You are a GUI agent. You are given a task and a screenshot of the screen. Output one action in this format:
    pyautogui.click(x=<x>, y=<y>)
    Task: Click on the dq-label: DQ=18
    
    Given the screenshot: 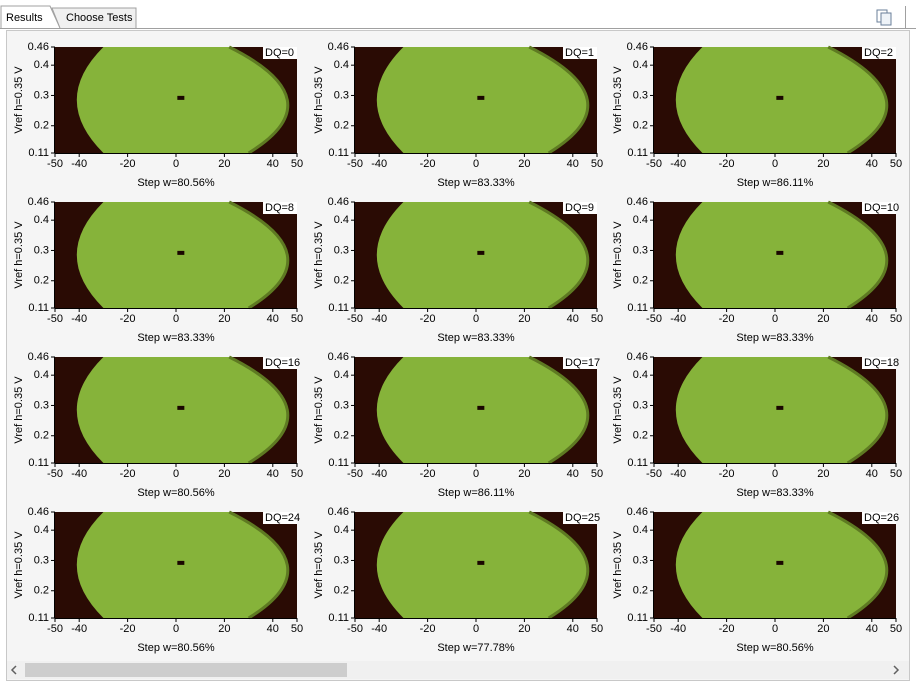 What is the action you would take?
    pyautogui.click(x=881, y=363)
    